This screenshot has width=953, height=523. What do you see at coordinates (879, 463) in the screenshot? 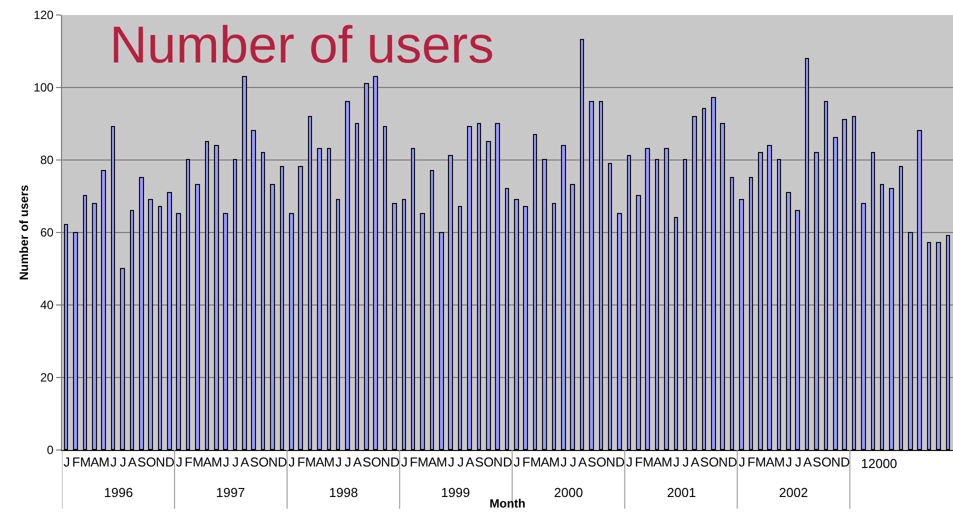
I see `text: 12000` at bounding box center [879, 463].